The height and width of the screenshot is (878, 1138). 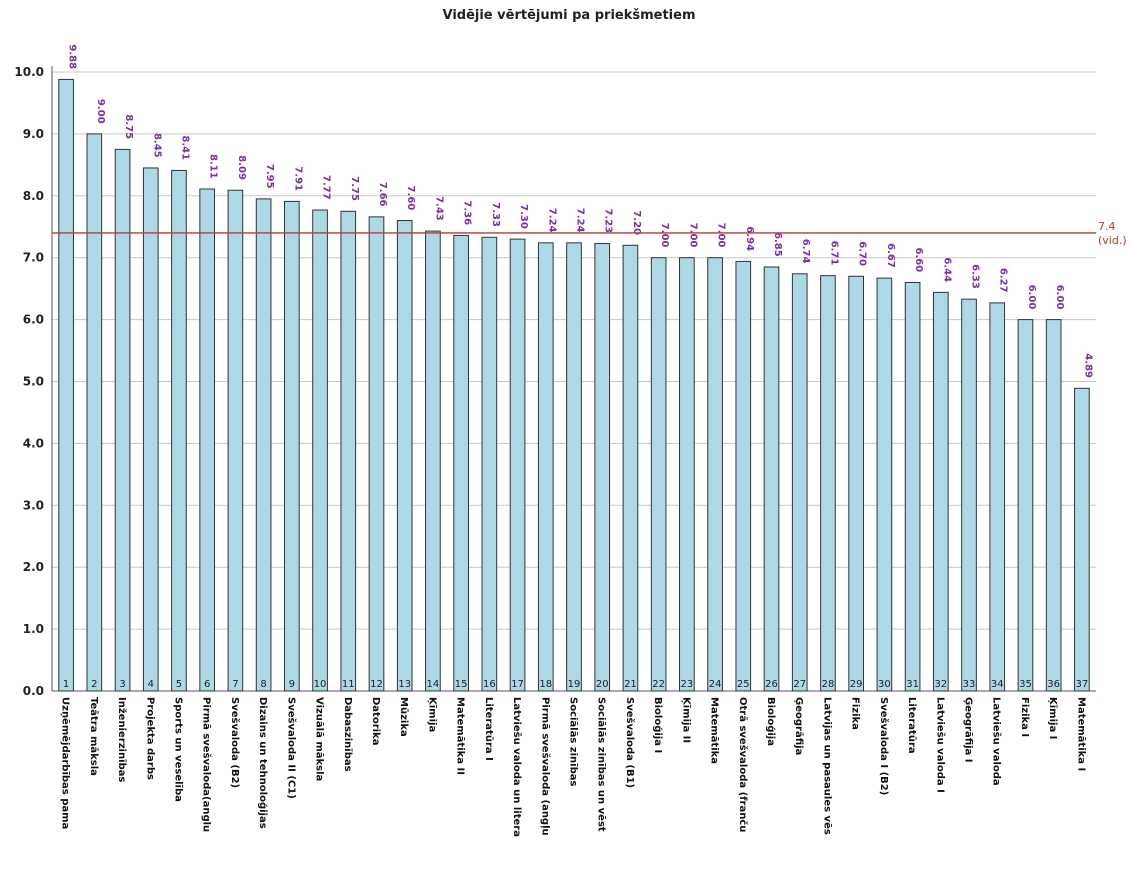 I want to click on bar-index-label: 10, so click(x=320, y=684).